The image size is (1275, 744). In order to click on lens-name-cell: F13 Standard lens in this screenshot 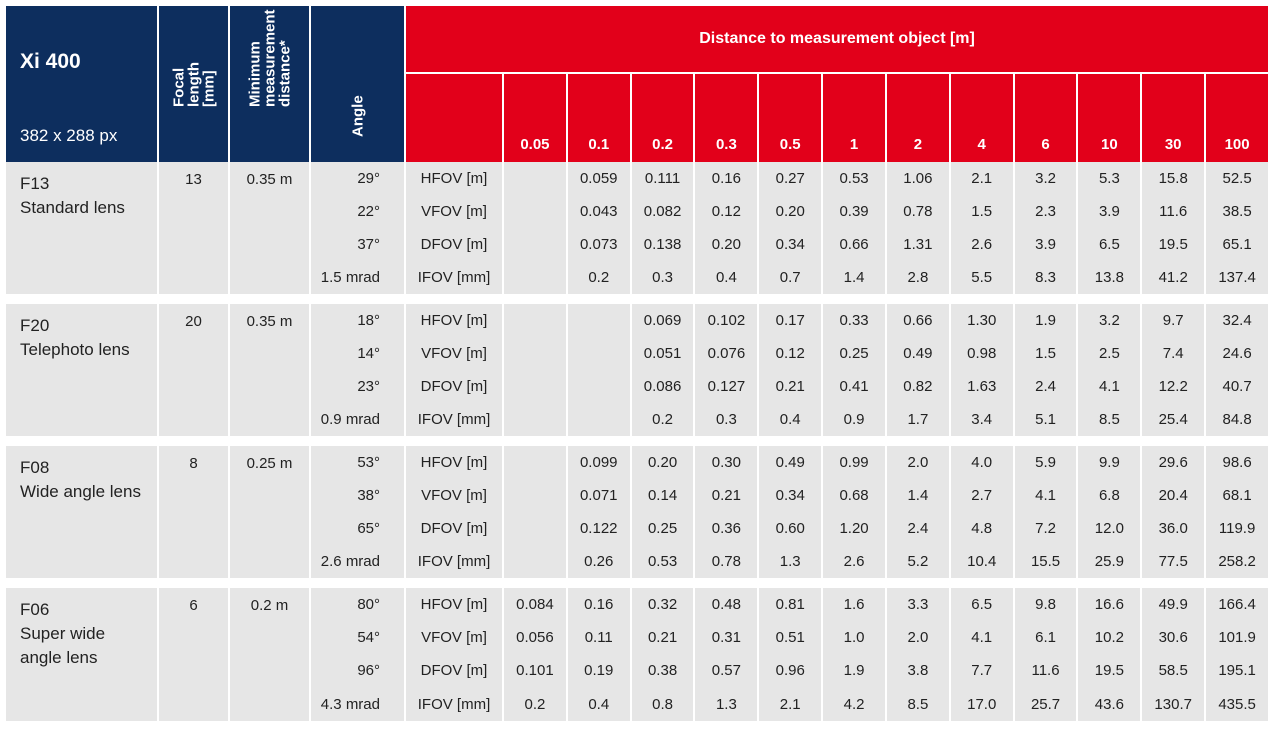, I will do `click(82, 228)`.